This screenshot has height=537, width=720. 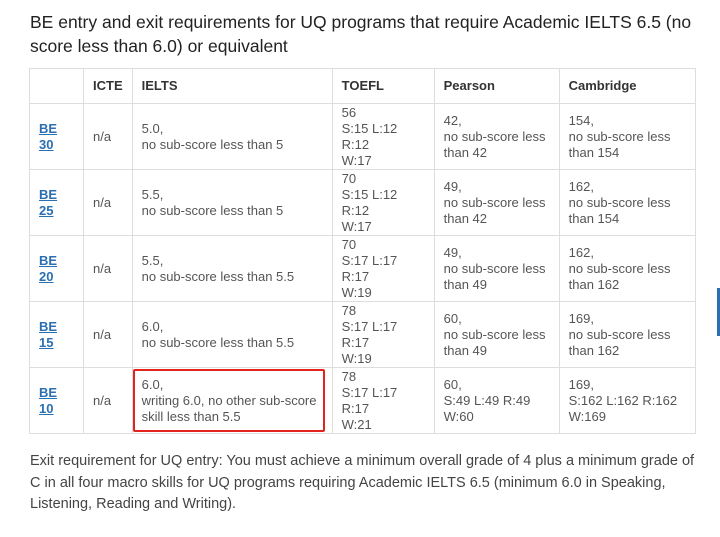 What do you see at coordinates (48, 202) in the screenshot?
I see `be-level-link: BE 25` at bounding box center [48, 202].